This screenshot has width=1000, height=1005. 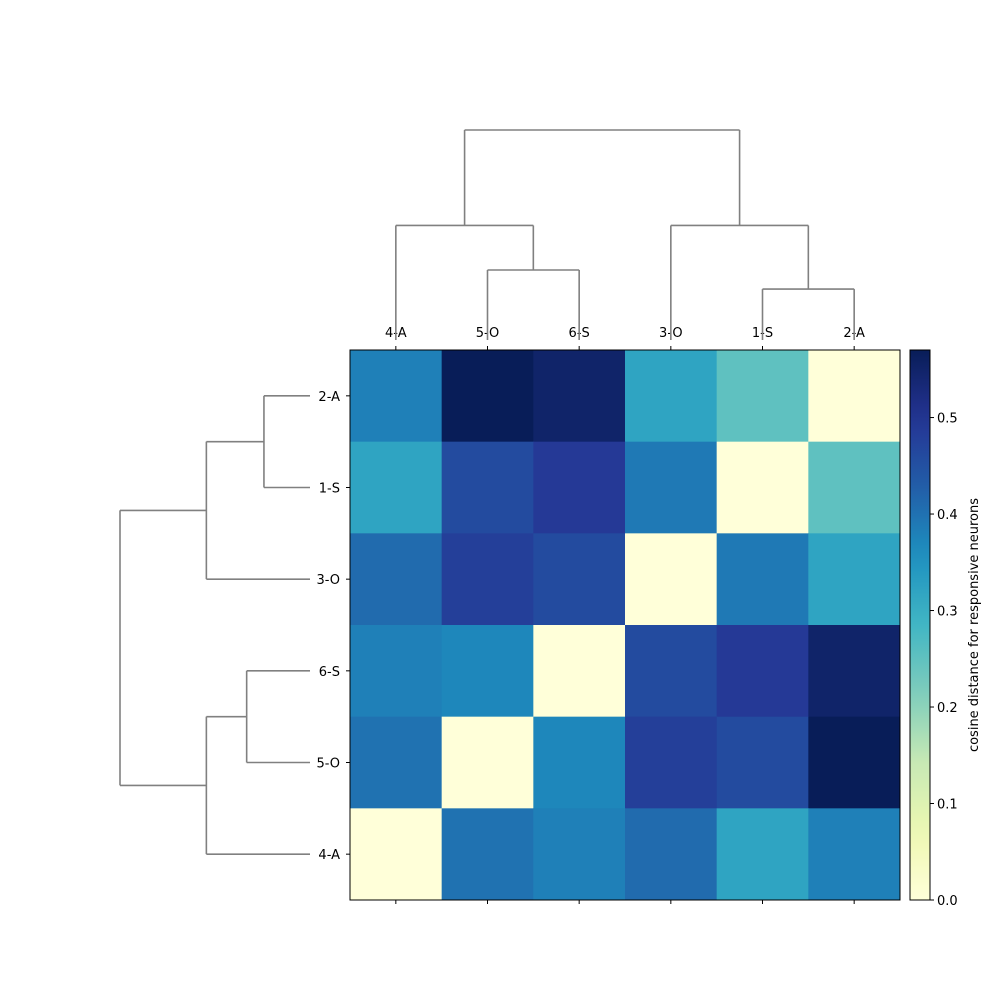 What do you see at coordinates (328, 764) in the screenshot?
I see `row-tick-label: 5-O` at bounding box center [328, 764].